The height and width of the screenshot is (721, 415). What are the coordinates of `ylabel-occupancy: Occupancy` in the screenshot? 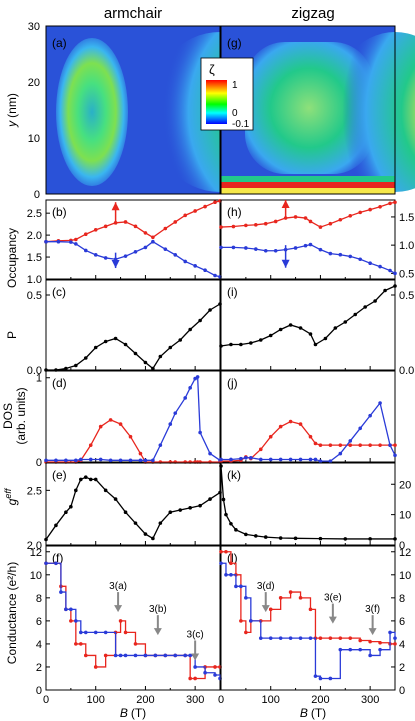 It's located at (12, 258).